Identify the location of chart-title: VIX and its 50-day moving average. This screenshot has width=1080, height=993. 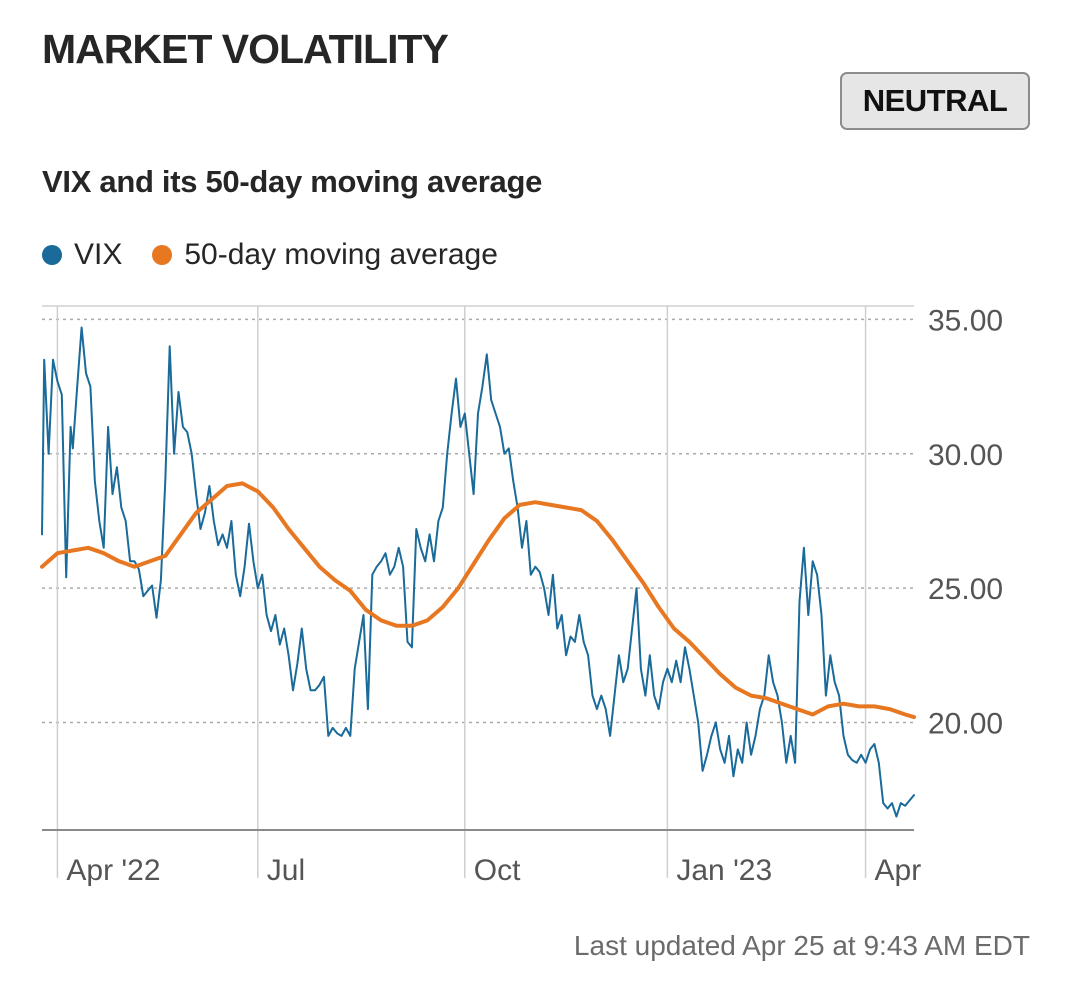
(292, 181).